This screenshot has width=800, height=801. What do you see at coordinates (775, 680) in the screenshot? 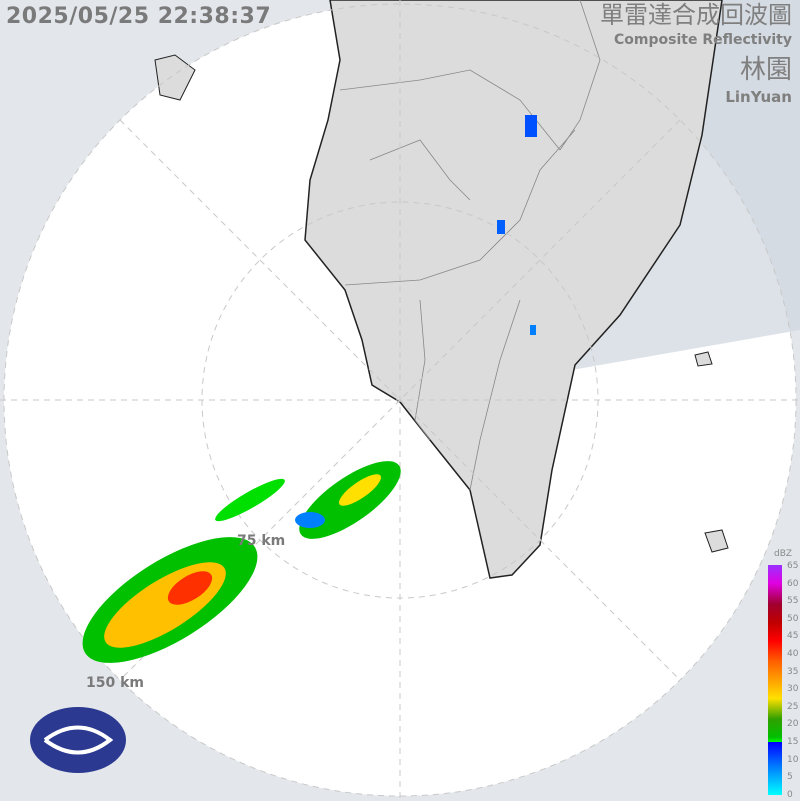
I see `dbz-color-legend` at bounding box center [775, 680].